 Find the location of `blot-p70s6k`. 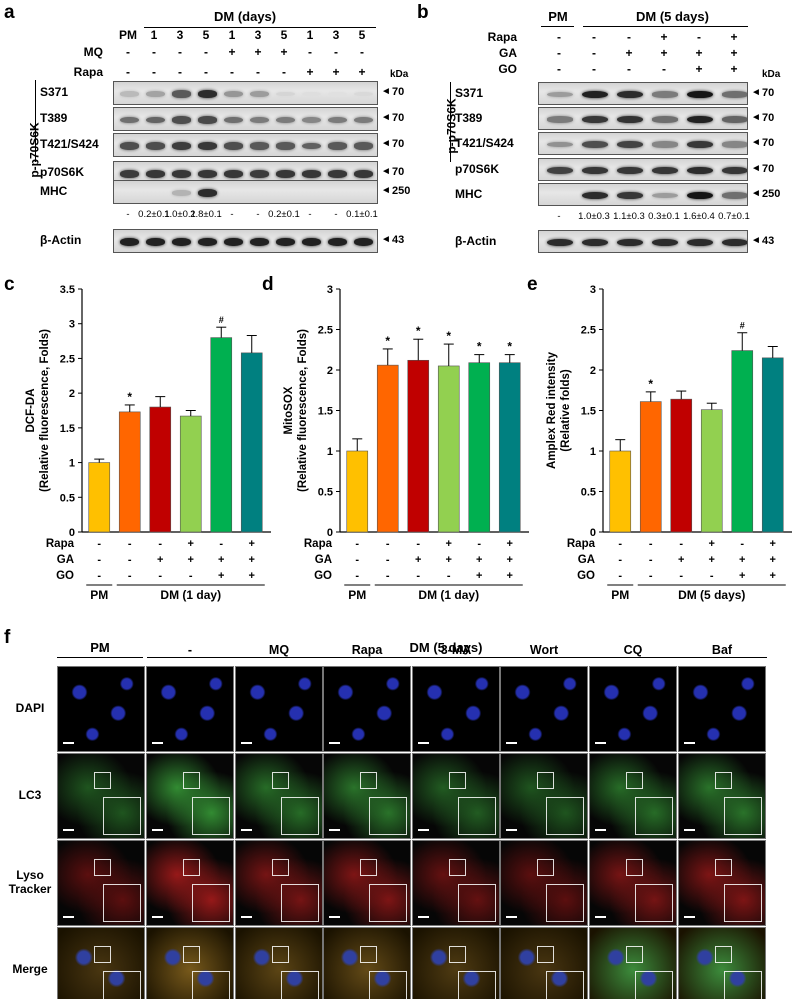

blot-p70s6k is located at coordinates (643, 169).